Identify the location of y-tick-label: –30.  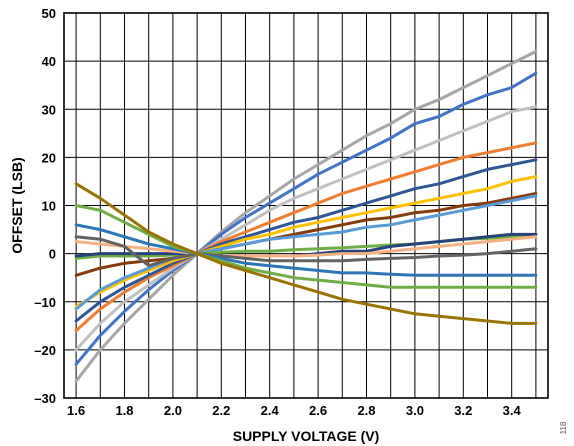
(45, 398).